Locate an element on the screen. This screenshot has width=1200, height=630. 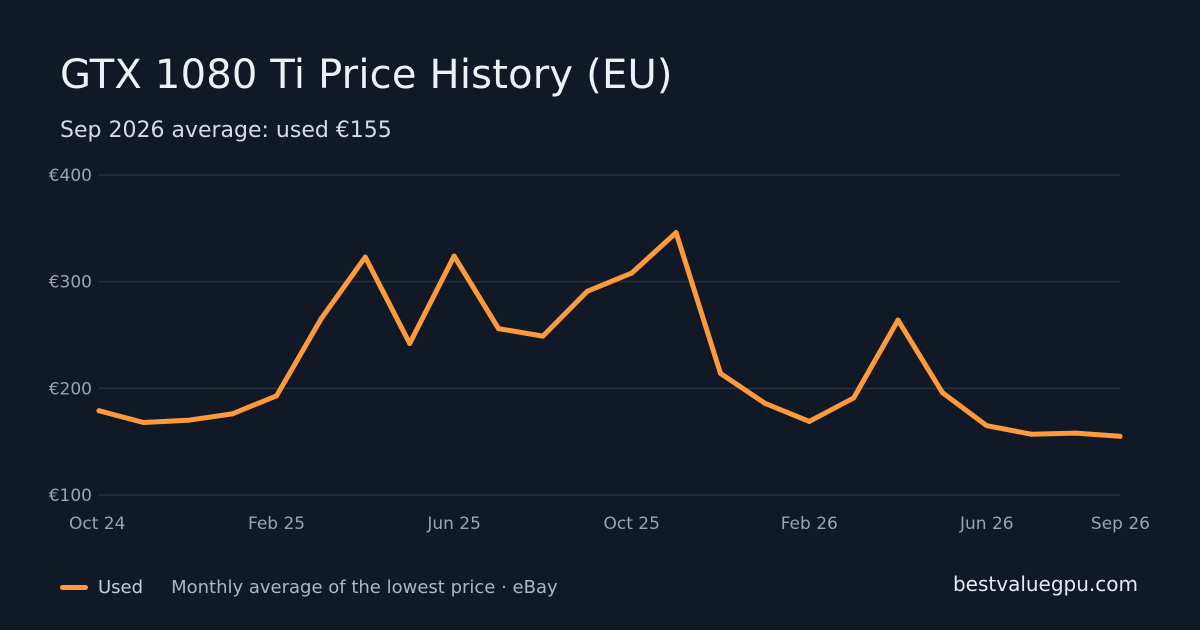
x-tick-label: Feb 25 is located at coordinates (276, 524).